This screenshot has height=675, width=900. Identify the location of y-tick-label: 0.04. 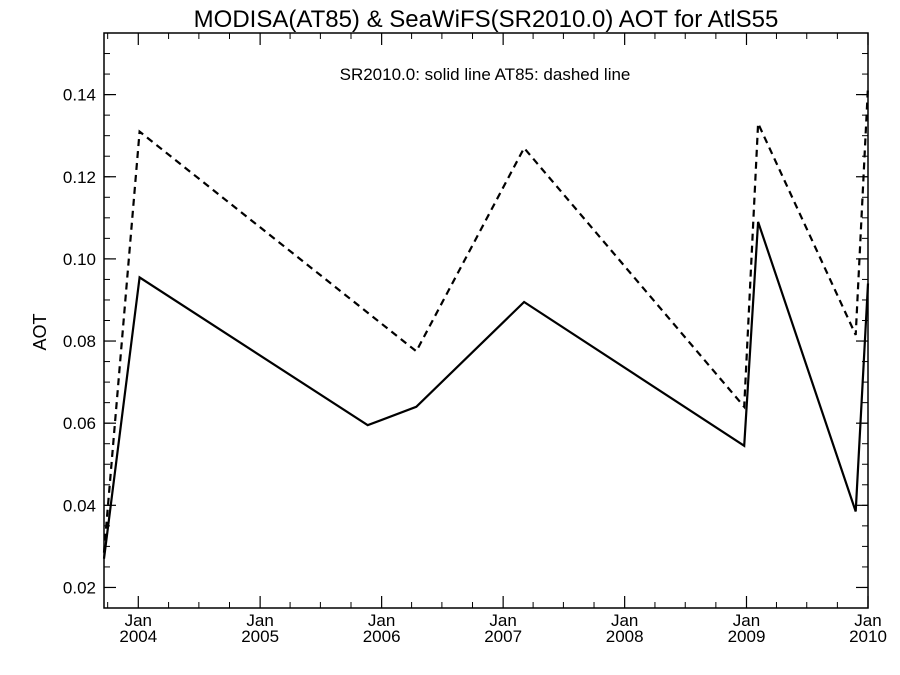
(79, 505).